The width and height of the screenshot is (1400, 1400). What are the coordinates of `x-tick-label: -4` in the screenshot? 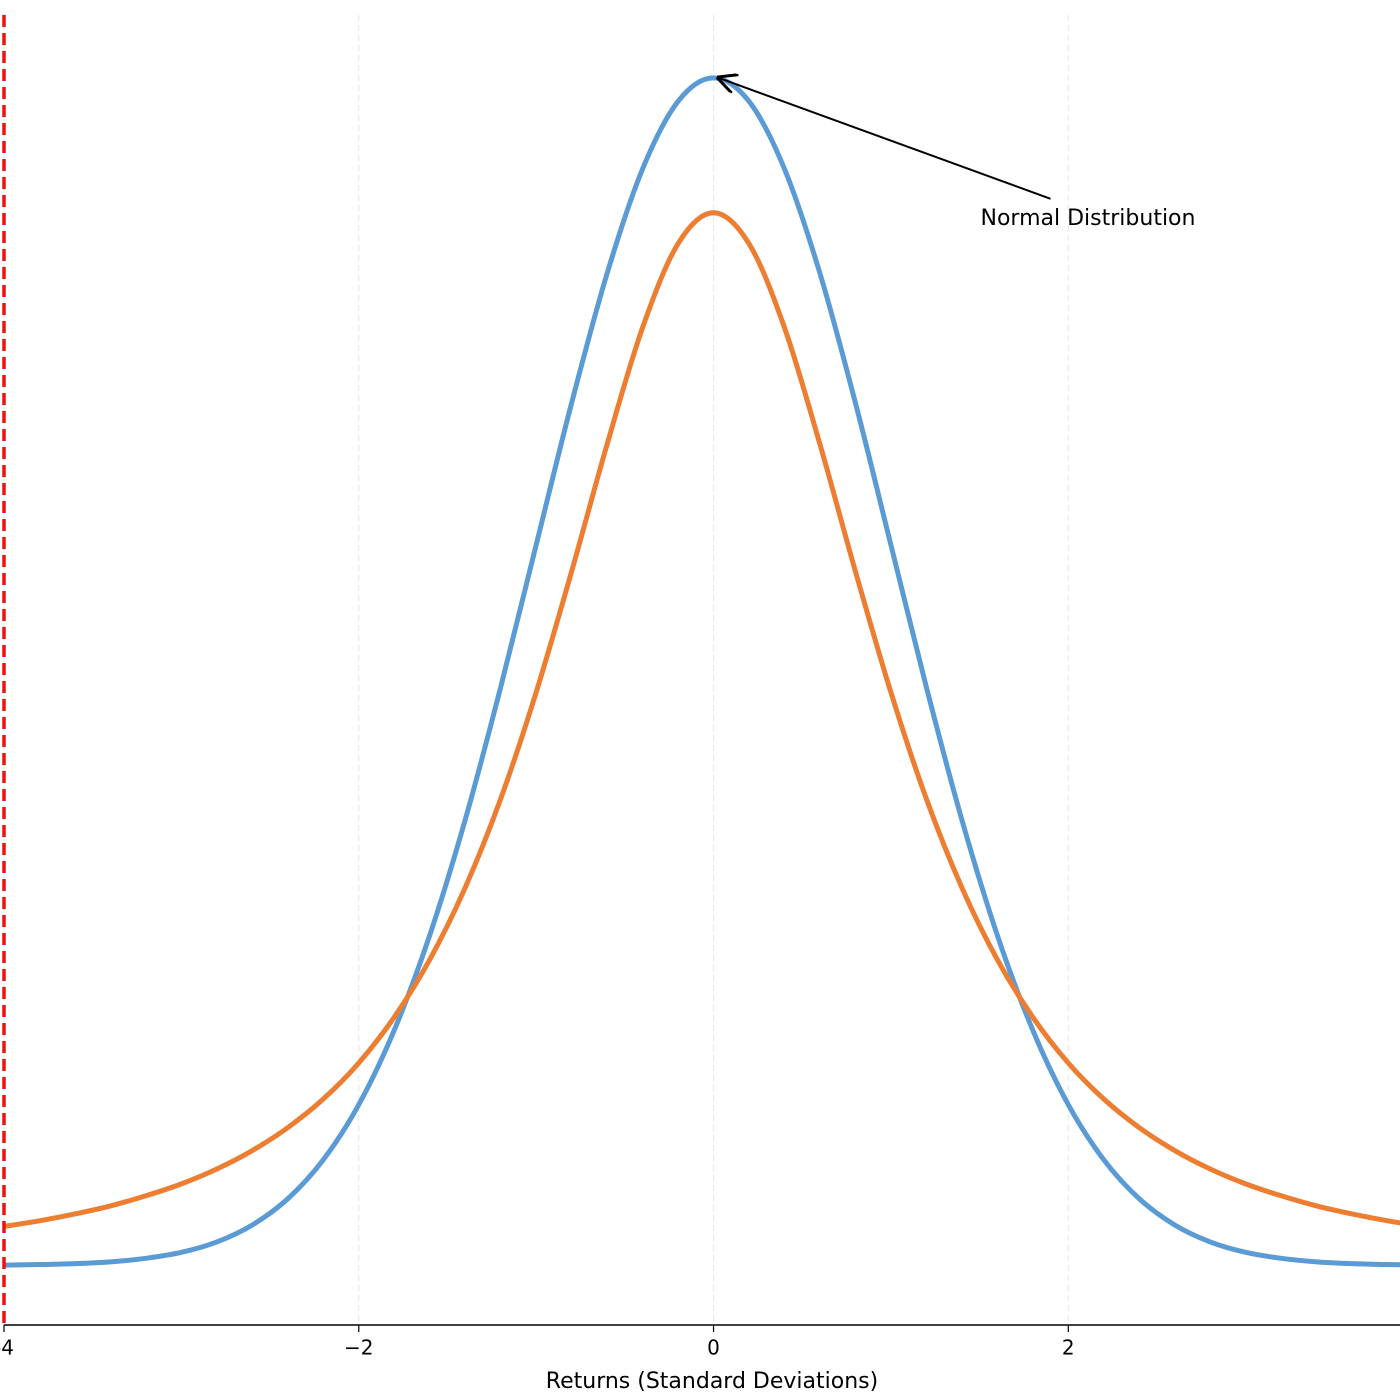 It's located at (7, 1348).